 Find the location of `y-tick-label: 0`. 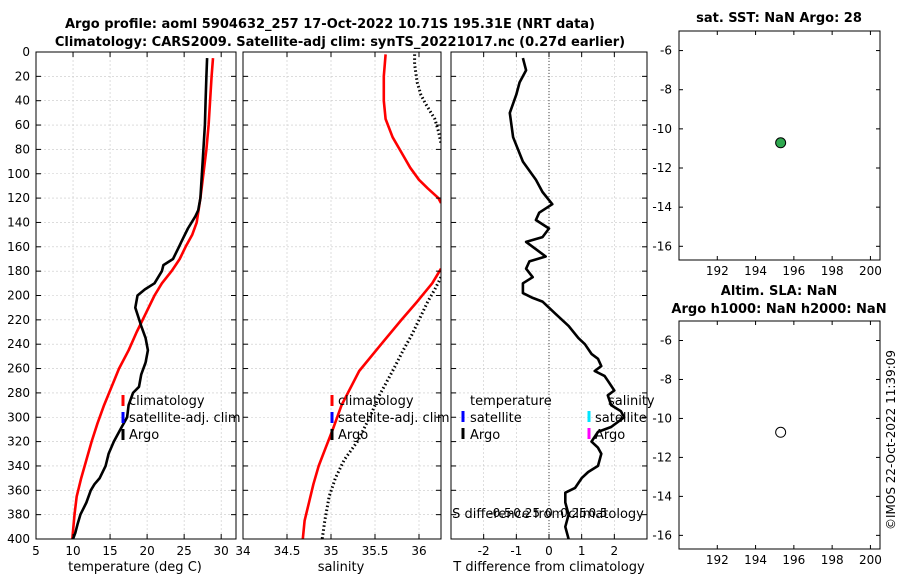

y-tick-label: 0 is located at coordinates (26, 52).